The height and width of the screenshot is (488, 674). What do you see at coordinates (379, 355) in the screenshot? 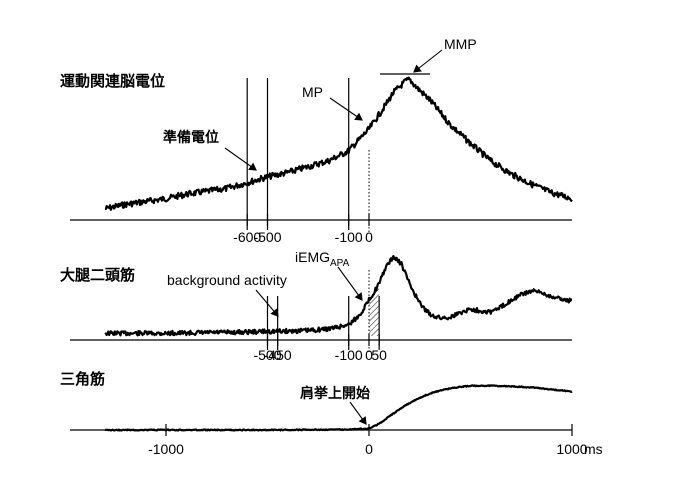
I see `x-tick-label: 50` at bounding box center [379, 355].